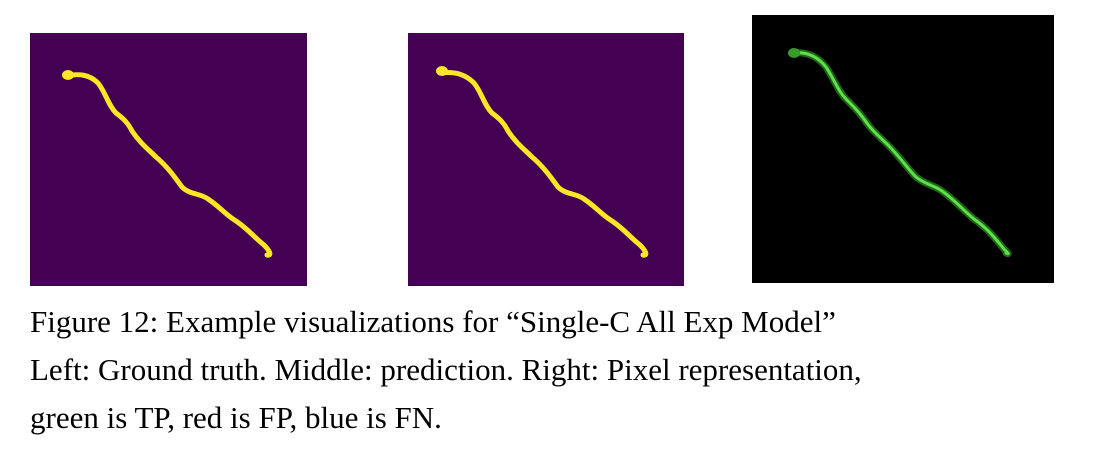 This screenshot has width=1104, height=460. Describe the element at coordinates (236, 417) in the screenshot. I see `caption-line: green is TP, red is FP, blue is FN.` at that location.